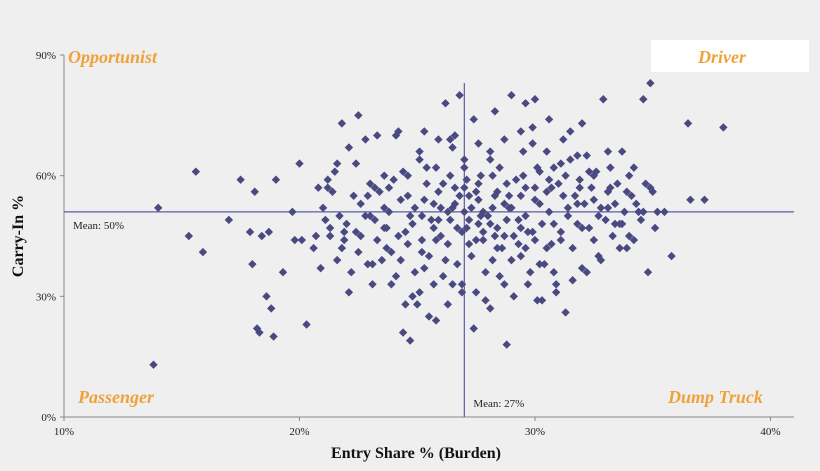 The height and width of the screenshot is (471, 820). I want to click on x-tick-label: 30%, so click(535, 432).